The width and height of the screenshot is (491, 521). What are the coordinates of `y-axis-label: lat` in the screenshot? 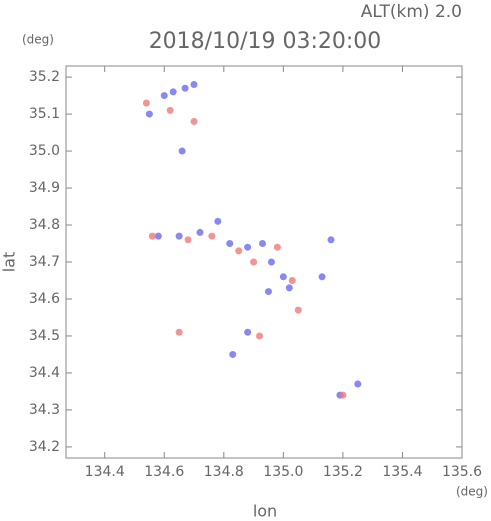 It's located at (9, 262).